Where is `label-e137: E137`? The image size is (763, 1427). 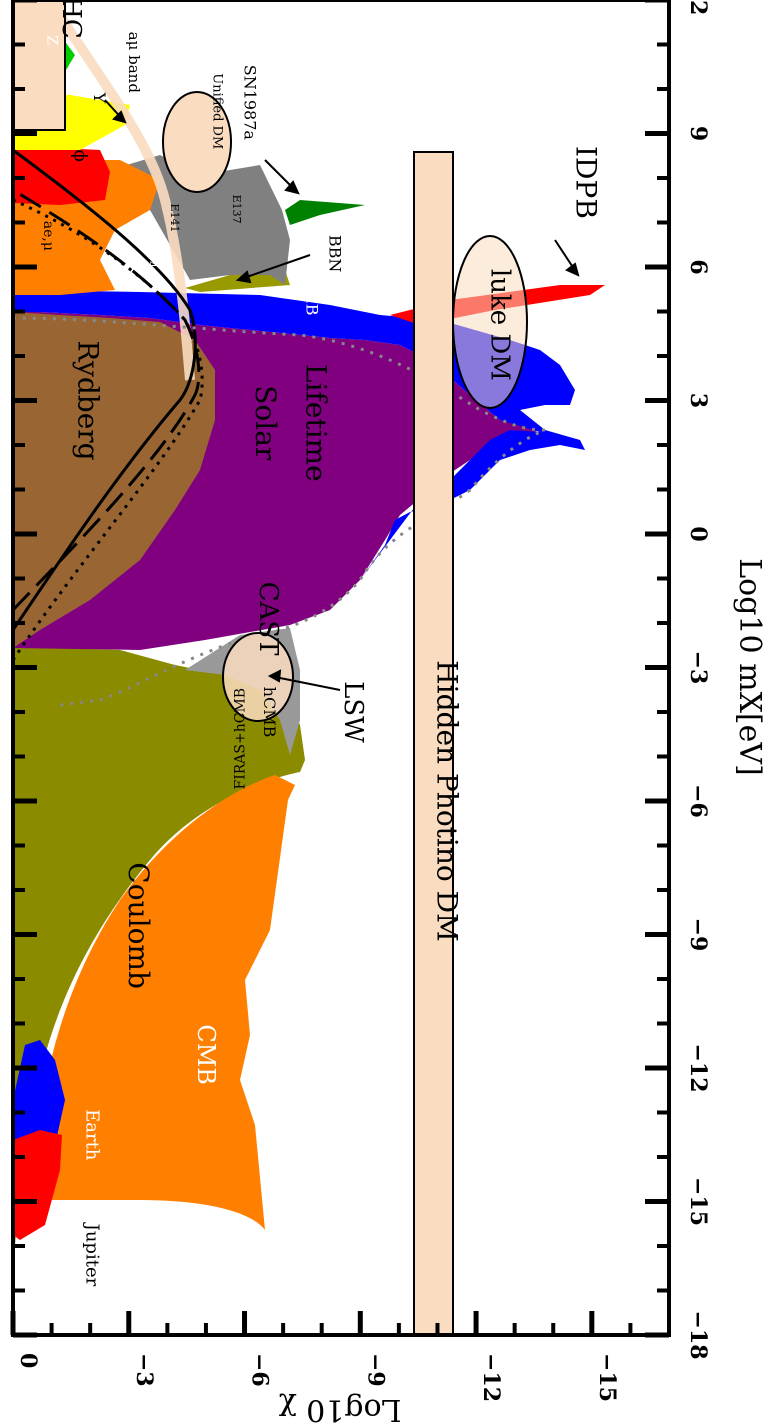
label-e137: E137 is located at coordinates (236, 209).